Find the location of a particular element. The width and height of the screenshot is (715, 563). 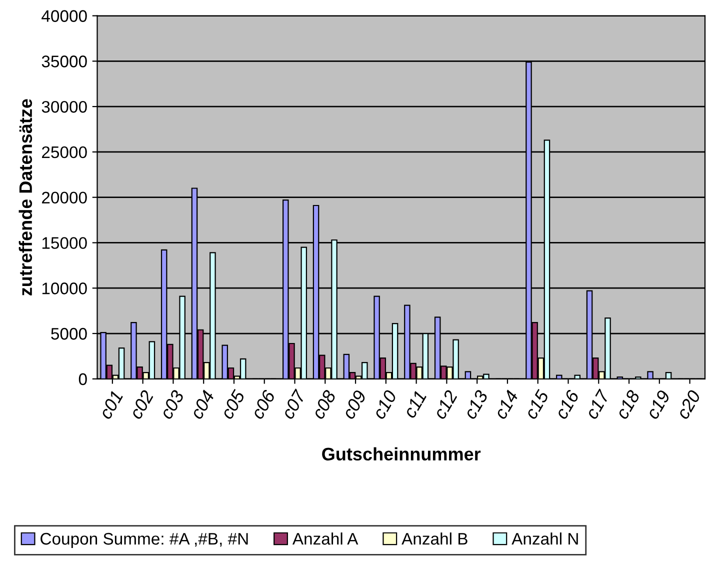

x-tick-label: c14 is located at coordinates (506, 405).